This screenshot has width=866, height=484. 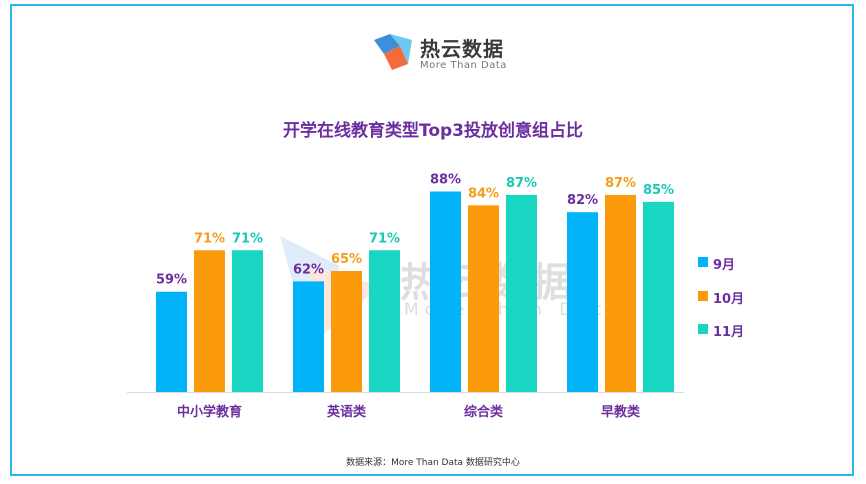 What do you see at coordinates (484, 412) in the screenshot?
I see `category-label-2: 综合类` at bounding box center [484, 412].